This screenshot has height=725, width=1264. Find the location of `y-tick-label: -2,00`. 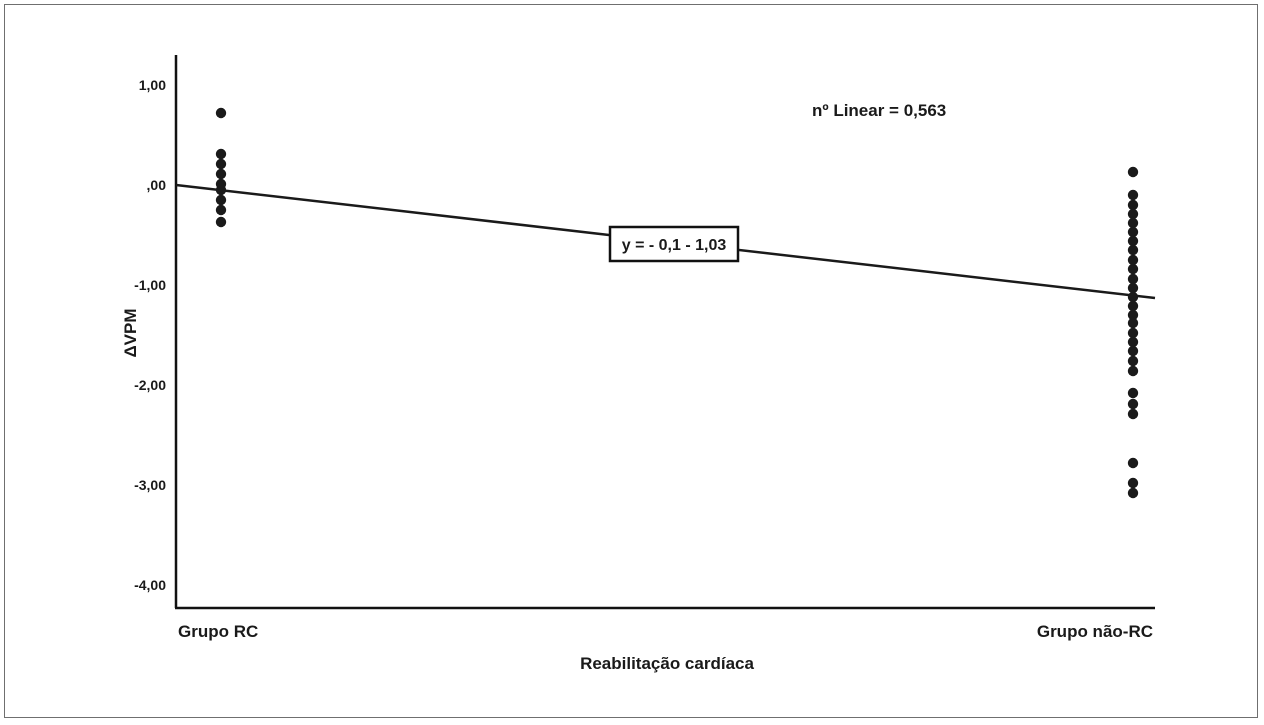

y-tick-label: -2,00 is located at coordinates (150, 385).